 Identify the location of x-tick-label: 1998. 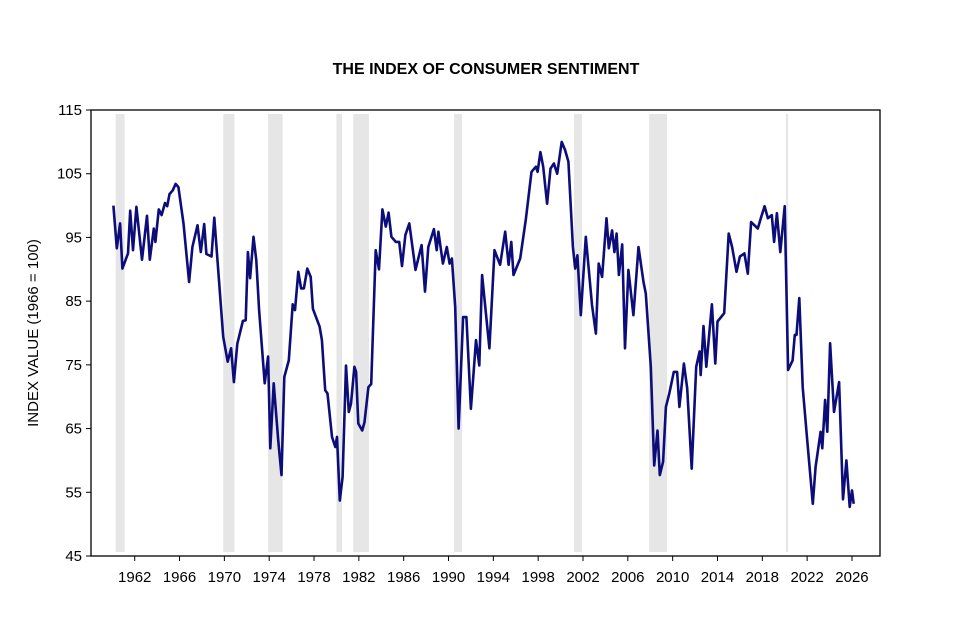
(537, 577).